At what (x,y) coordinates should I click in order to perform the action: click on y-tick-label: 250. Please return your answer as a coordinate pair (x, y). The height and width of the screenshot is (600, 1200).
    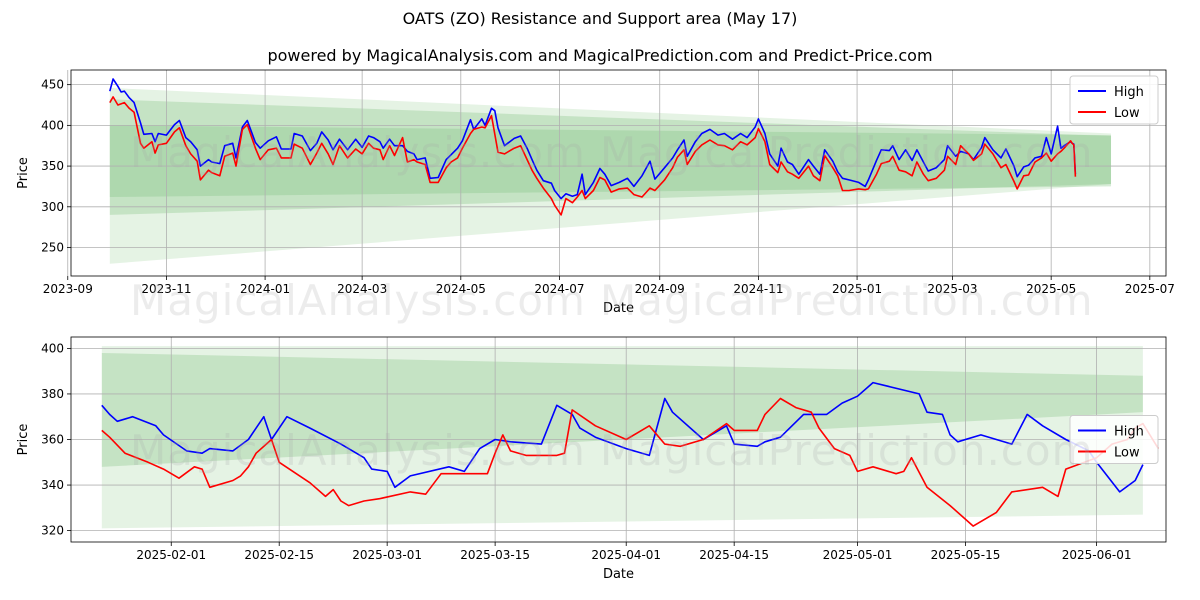
    Looking at the image, I should click on (52, 248).